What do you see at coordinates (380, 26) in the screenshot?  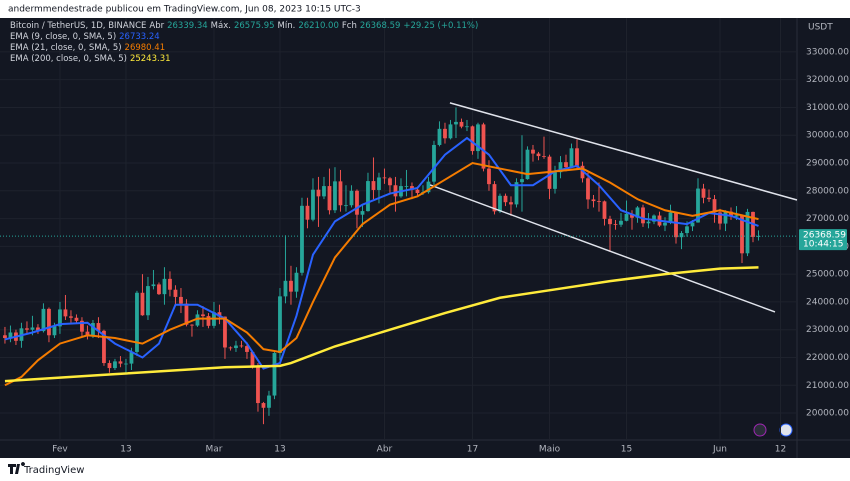 I see `value: 26368.59` at bounding box center [380, 26].